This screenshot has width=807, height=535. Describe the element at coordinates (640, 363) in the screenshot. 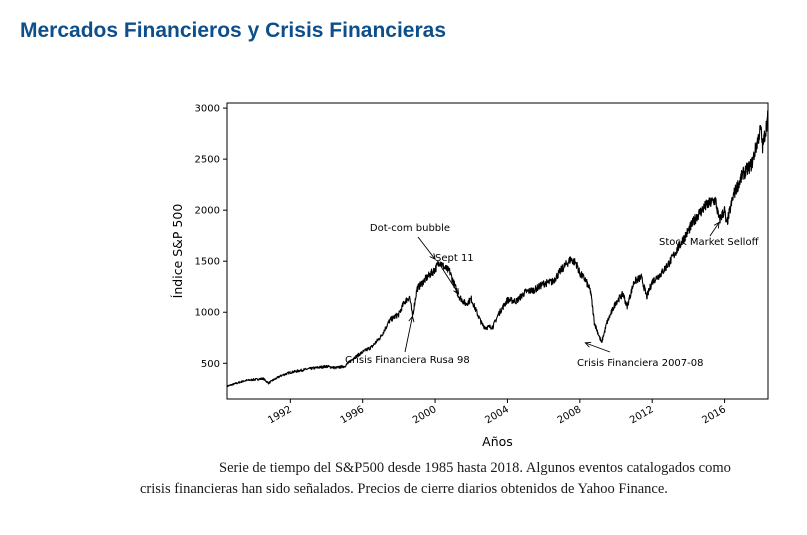

I see `annotation-label-3: Crisis Financiera 2007-08` at that location.